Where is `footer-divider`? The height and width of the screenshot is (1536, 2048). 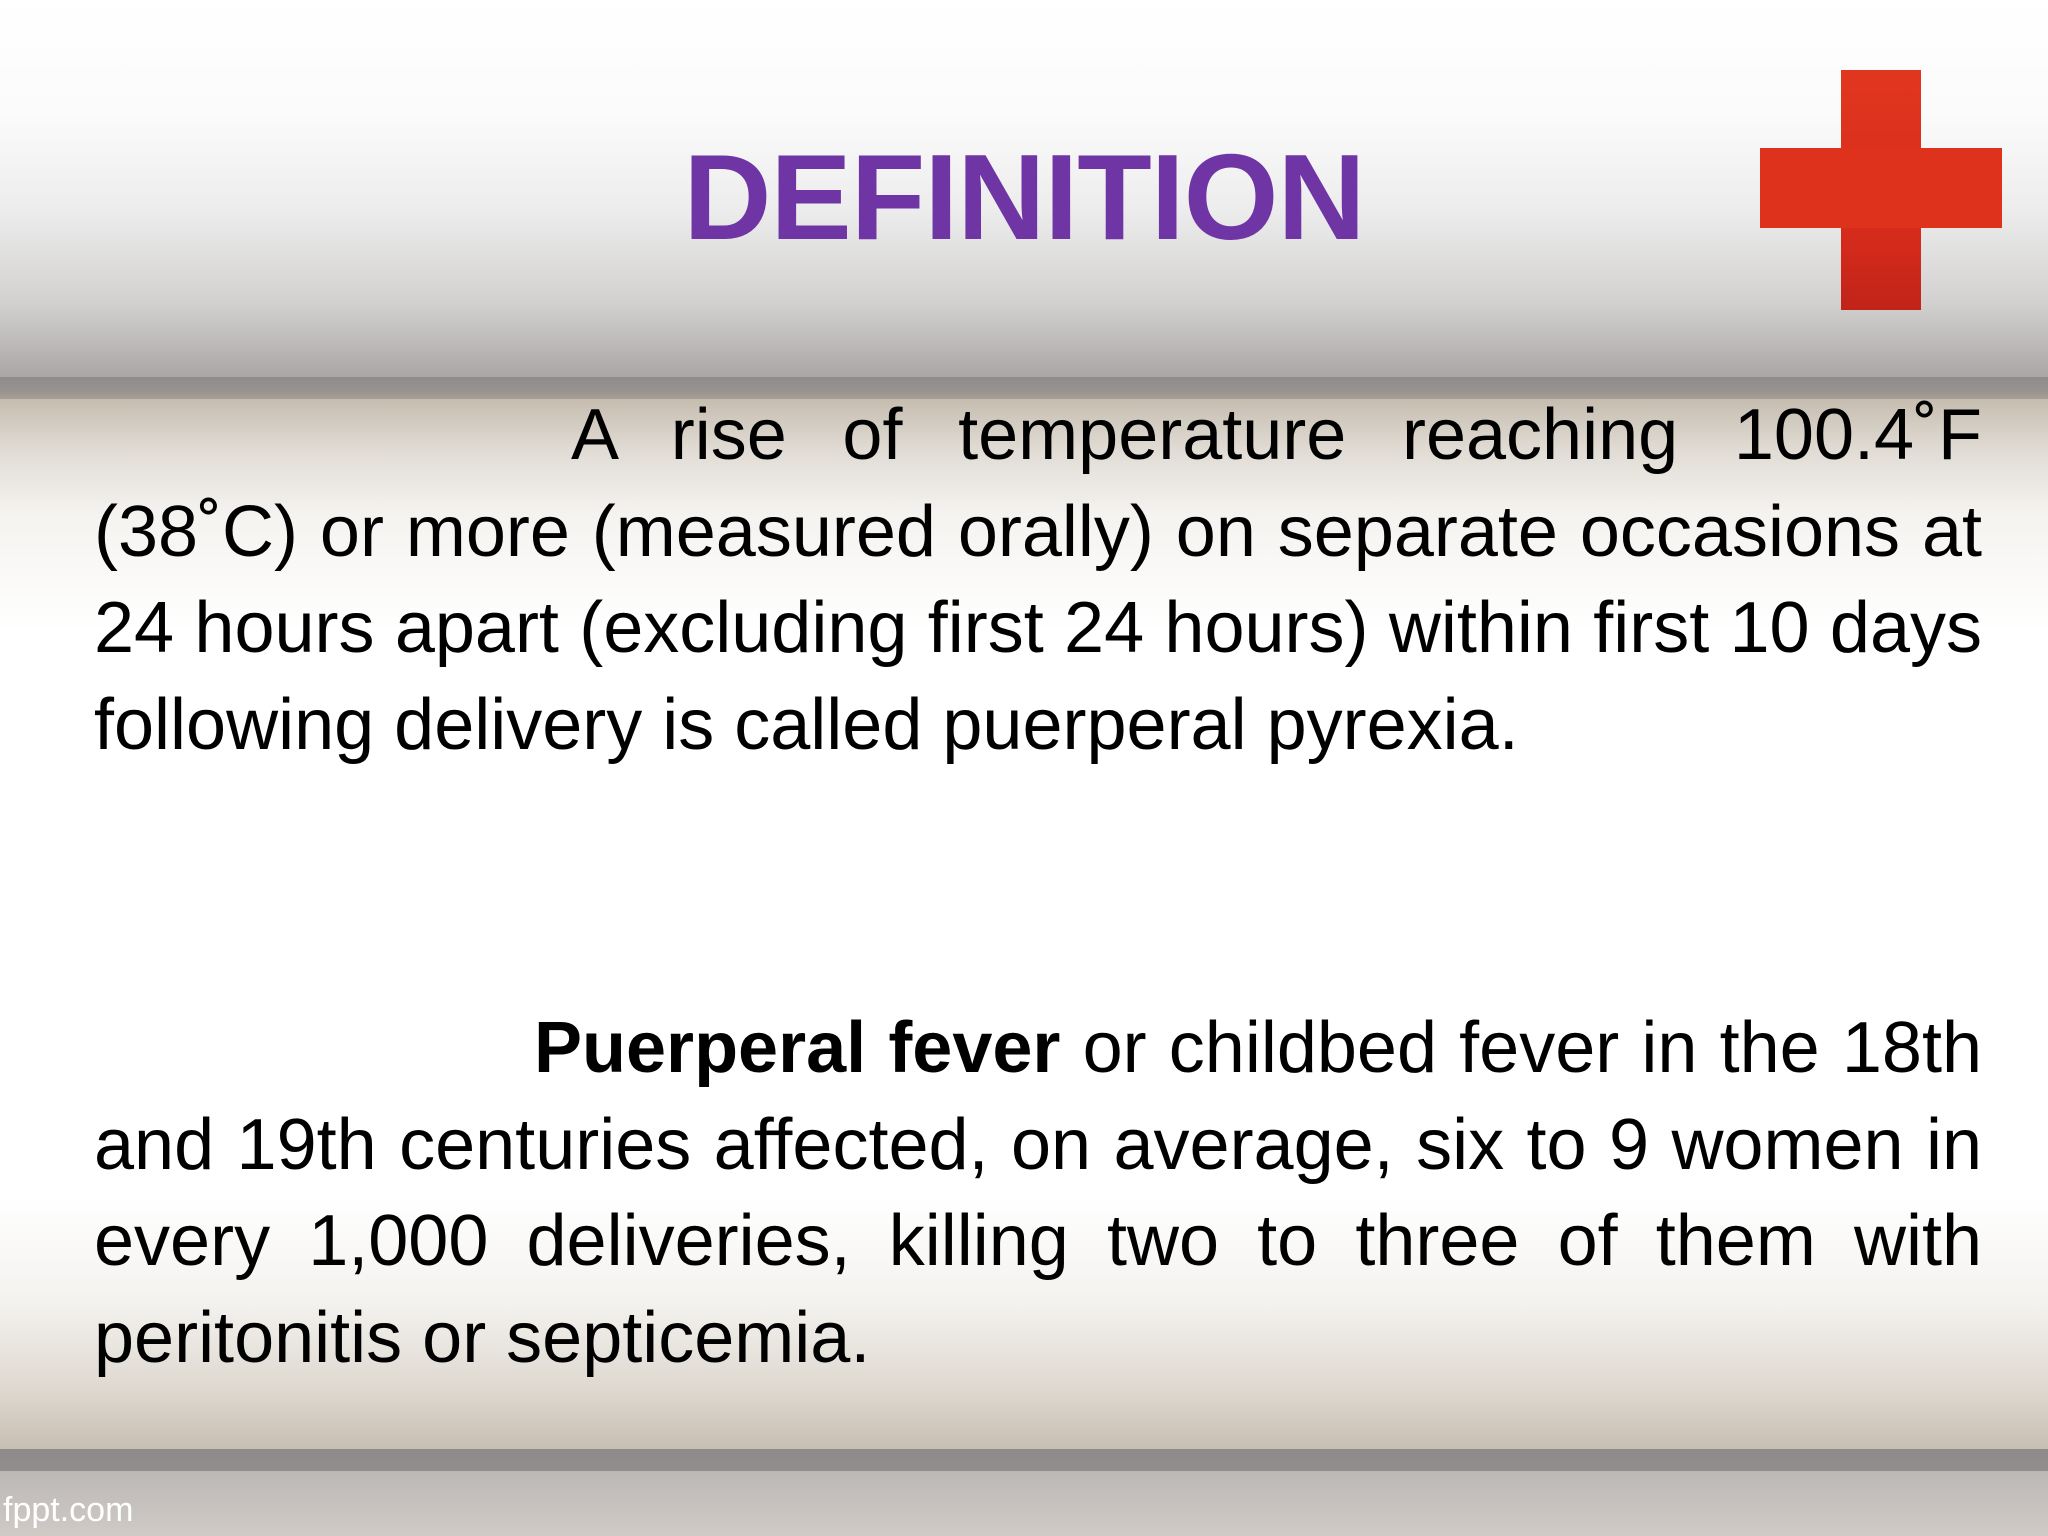 footer-divider is located at coordinates (1024, 1460).